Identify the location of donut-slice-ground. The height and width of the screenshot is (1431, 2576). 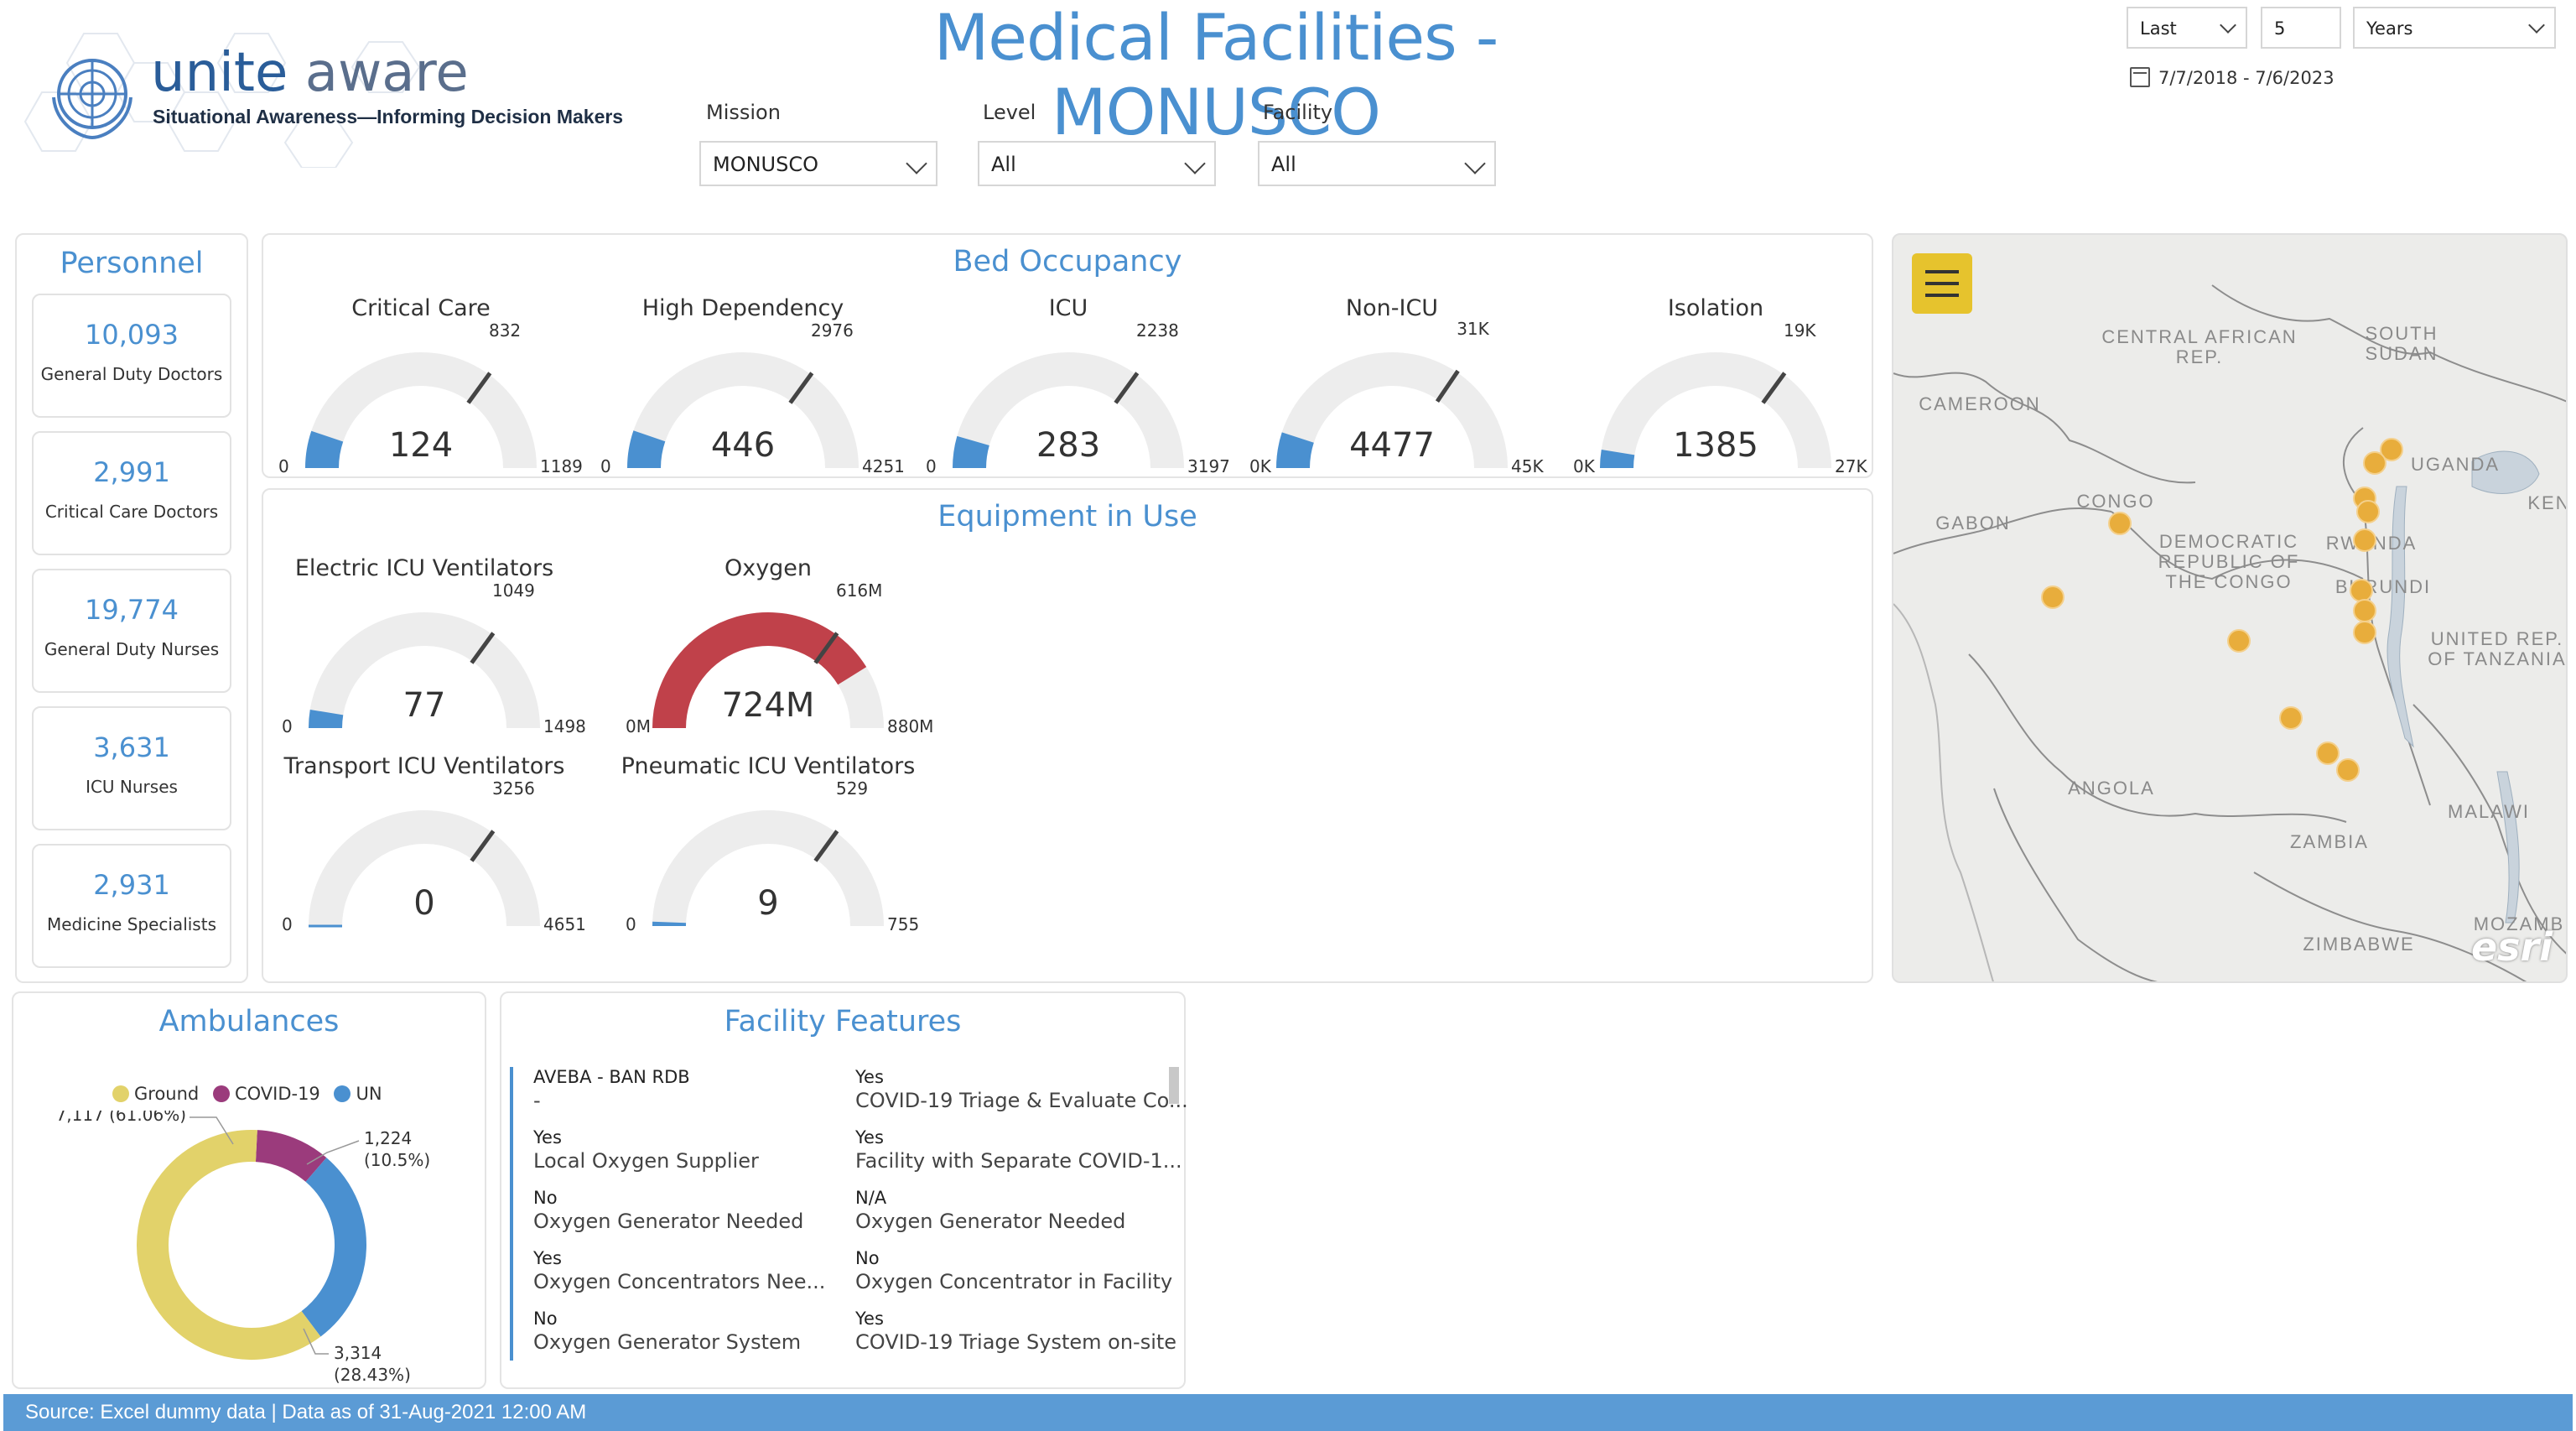
(229, 1245).